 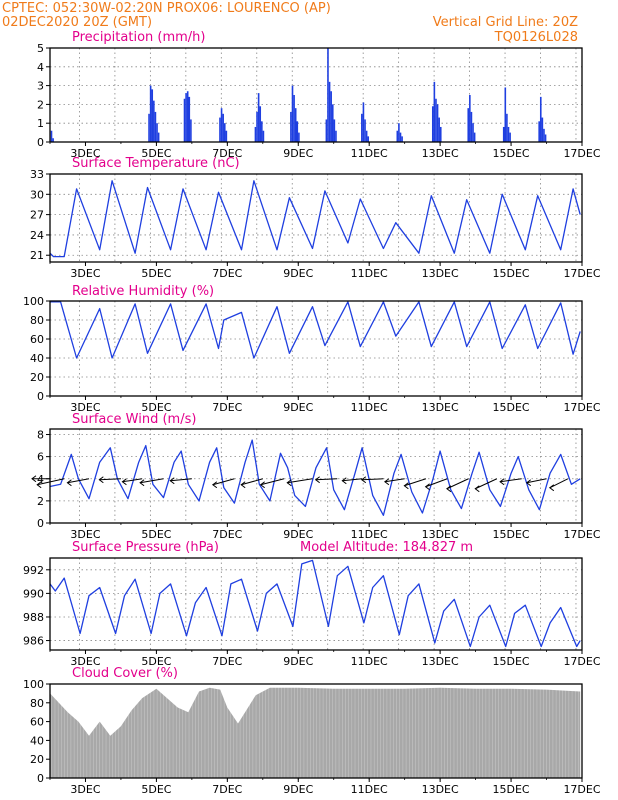 I want to click on pressure-frame, so click(x=316, y=604).